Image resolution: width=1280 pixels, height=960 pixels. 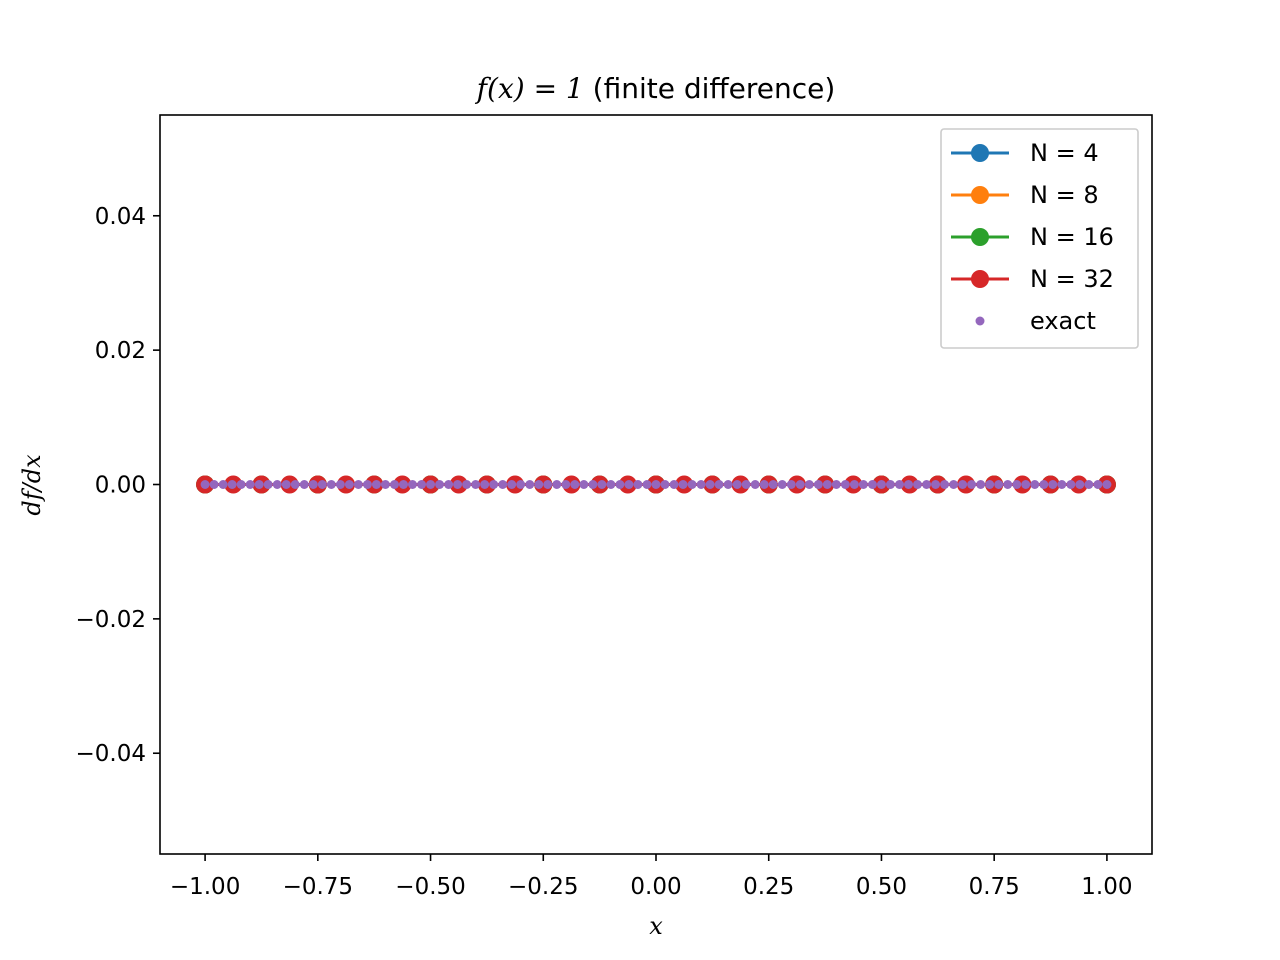 I want to click on legend-item-n-4: N = 4, so click(x=1025, y=153).